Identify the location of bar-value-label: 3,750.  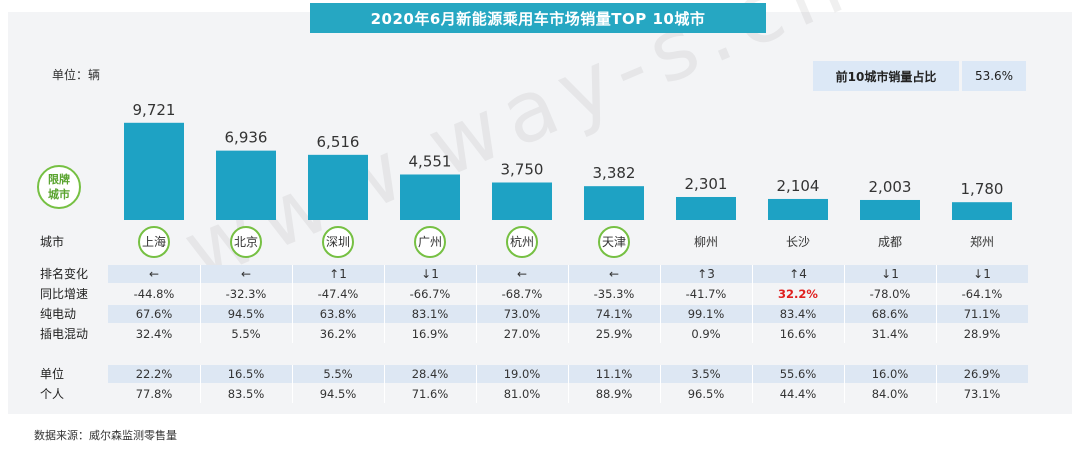
(522, 170).